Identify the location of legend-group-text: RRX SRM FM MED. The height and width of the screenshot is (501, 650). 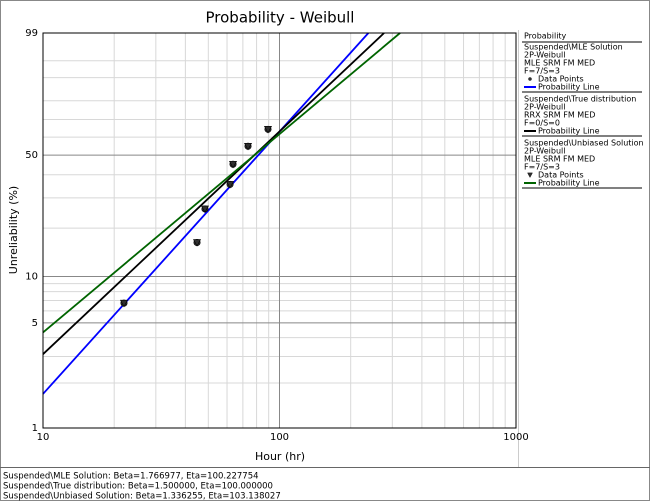
(559, 115).